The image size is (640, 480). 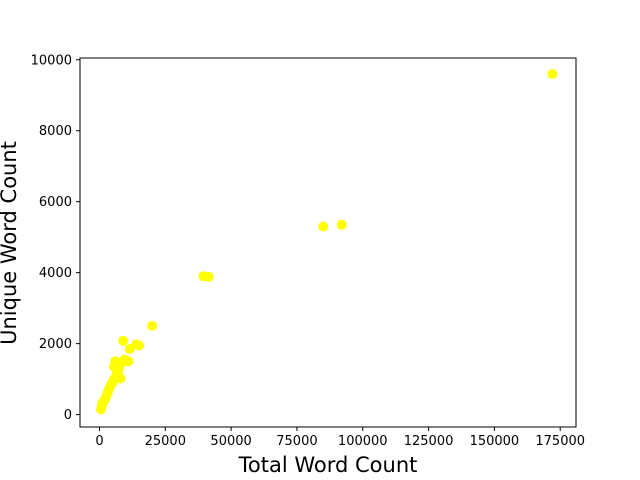 What do you see at coordinates (328, 465) in the screenshot?
I see `x-axis-label: Total Word Count` at bounding box center [328, 465].